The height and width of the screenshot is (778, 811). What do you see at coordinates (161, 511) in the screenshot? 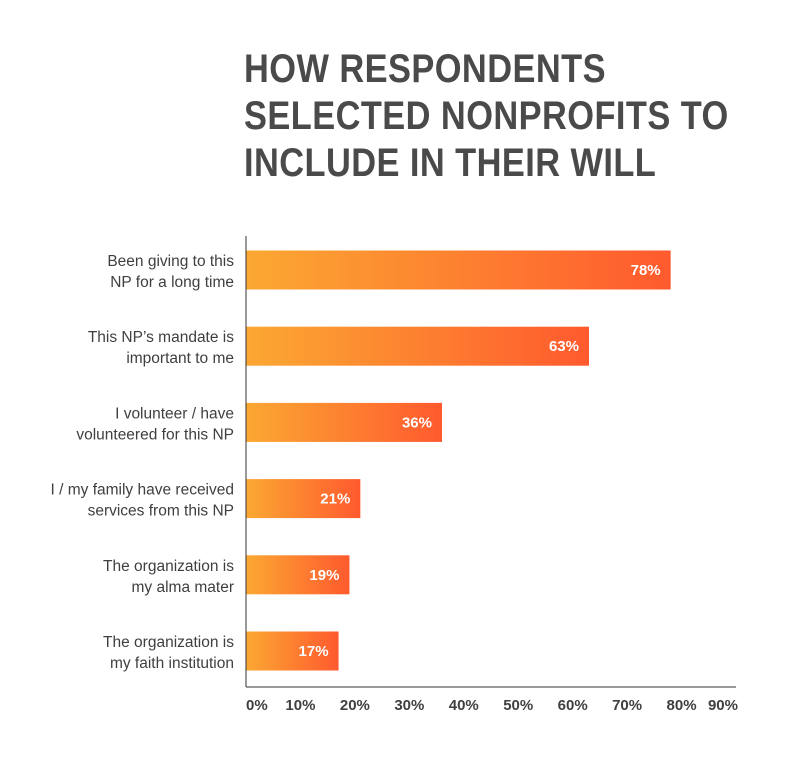
I see `category-label-line: services from this NP` at bounding box center [161, 511].